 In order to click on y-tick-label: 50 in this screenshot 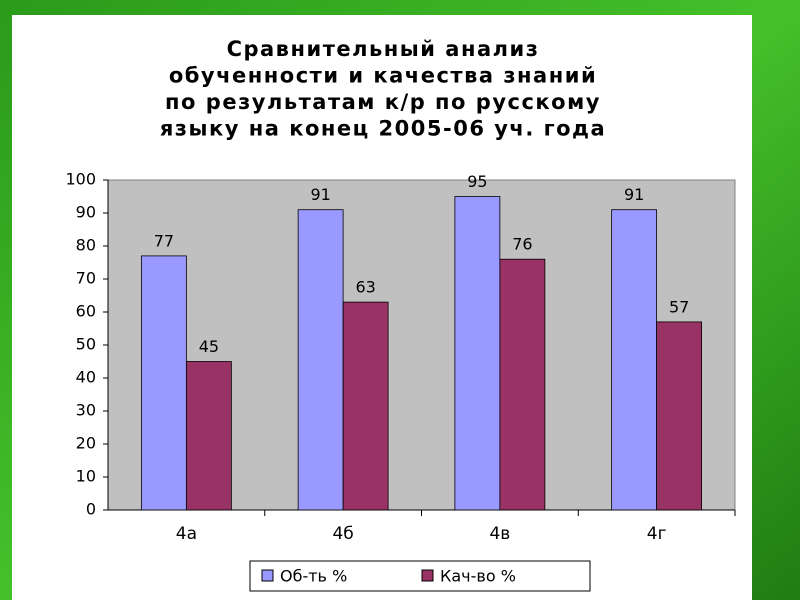, I will do `click(86, 344)`.